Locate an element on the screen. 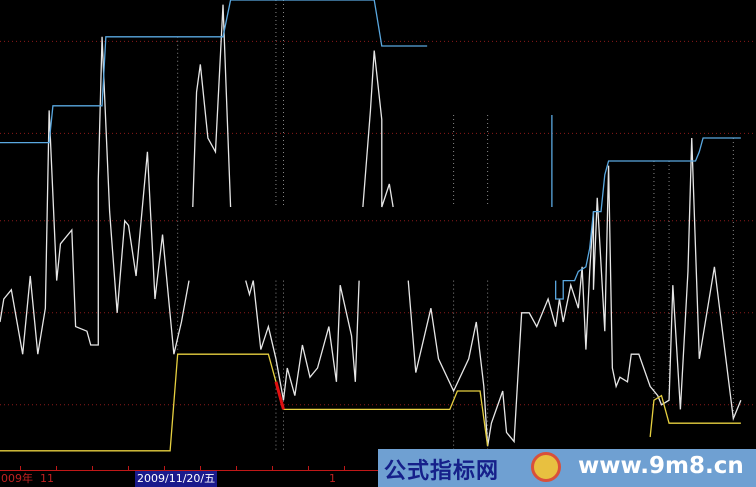 This screenshot has width=756, height=487. watermark-site-name: 公式指标网 is located at coordinates (442, 471).